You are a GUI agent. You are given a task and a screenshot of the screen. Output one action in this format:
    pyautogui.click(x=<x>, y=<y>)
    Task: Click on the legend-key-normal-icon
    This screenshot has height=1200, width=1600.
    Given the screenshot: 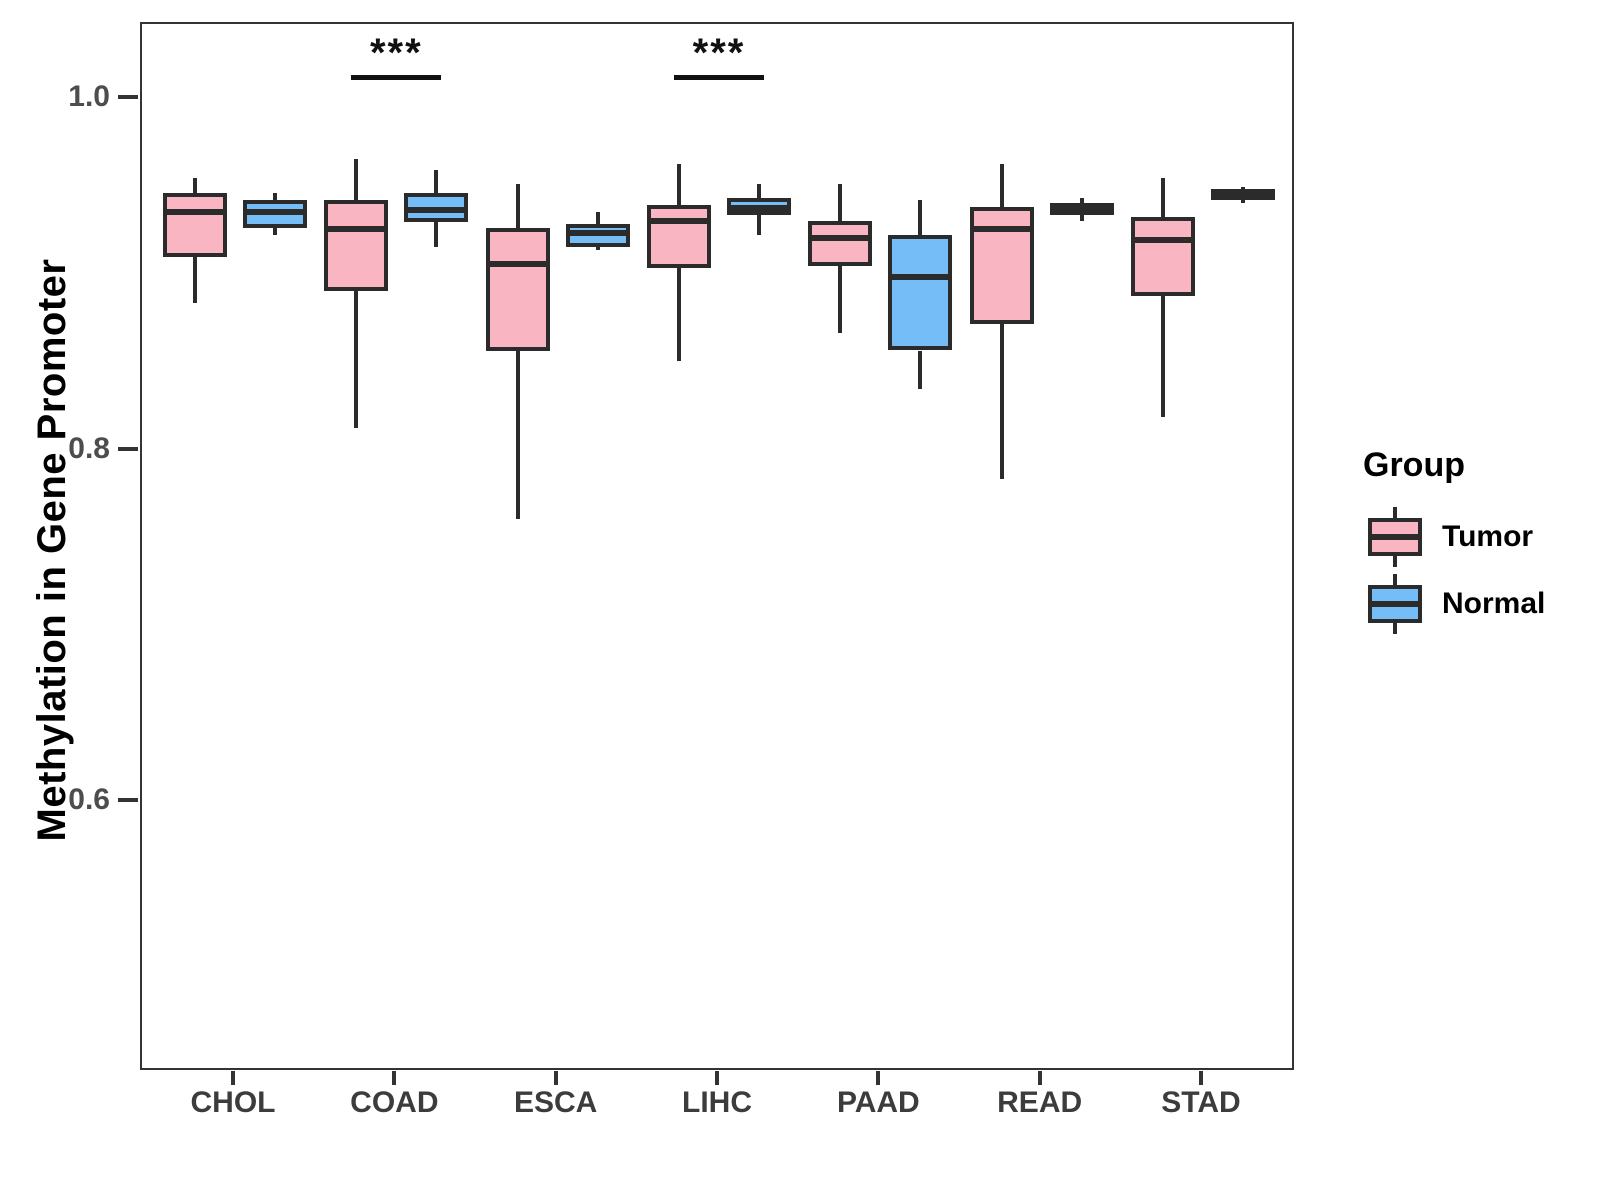 What is the action you would take?
    pyautogui.click(x=1395, y=604)
    